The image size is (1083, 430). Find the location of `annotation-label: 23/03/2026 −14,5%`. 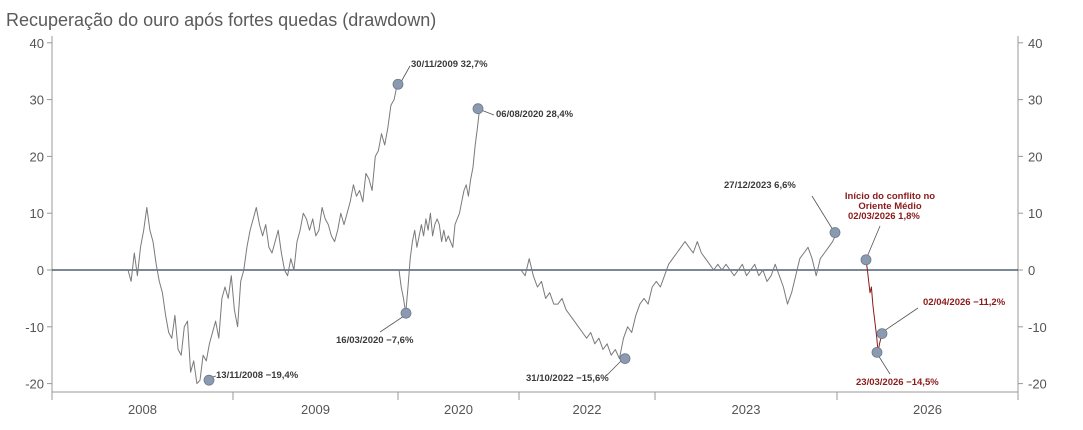

annotation-label: 23/03/2026 −14,5% is located at coordinates (897, 382).